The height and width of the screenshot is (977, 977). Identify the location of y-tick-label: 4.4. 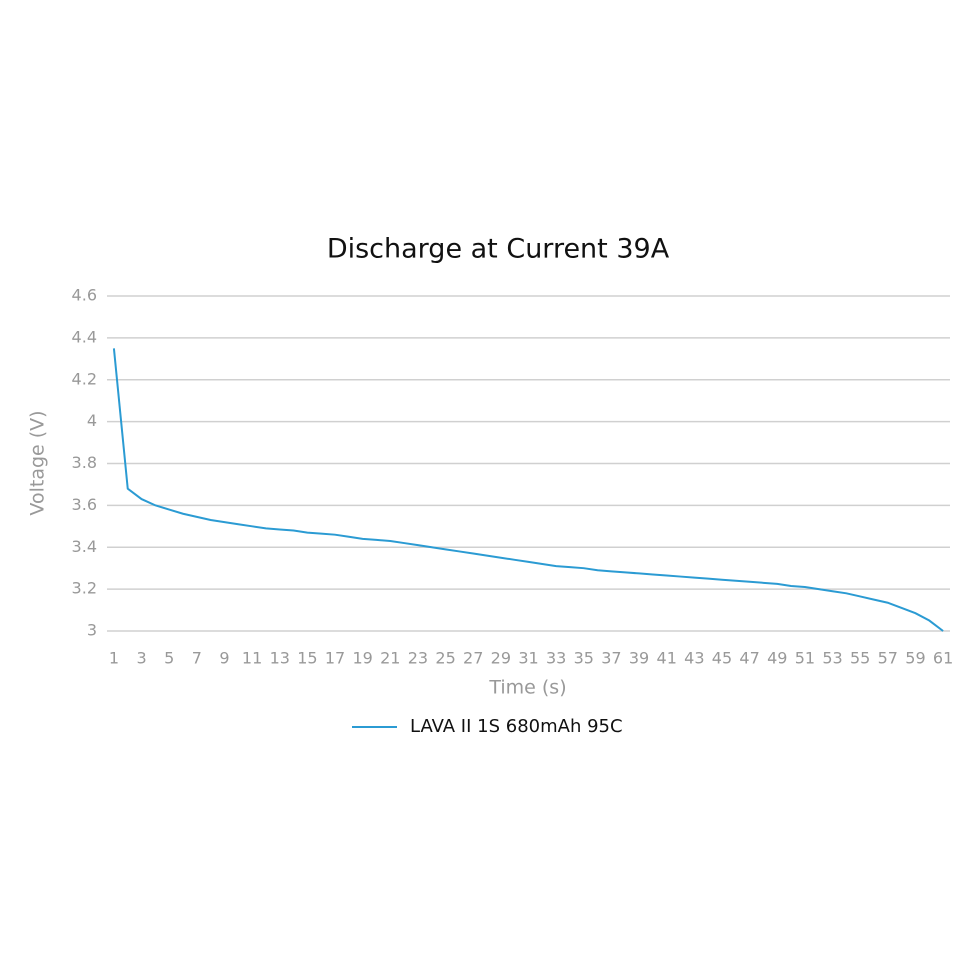
(84, 336).